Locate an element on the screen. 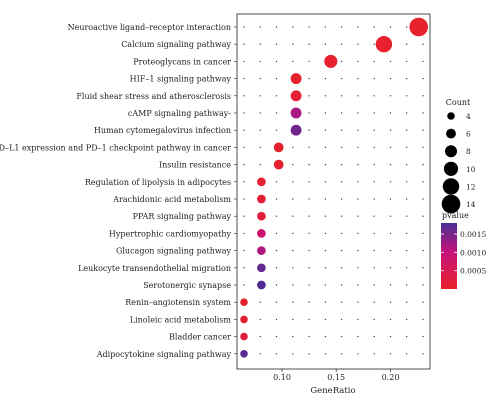 This screenshot has width=500, height=406. category-label: Linoleic acid metabolism is located at coordinates (181, 319).